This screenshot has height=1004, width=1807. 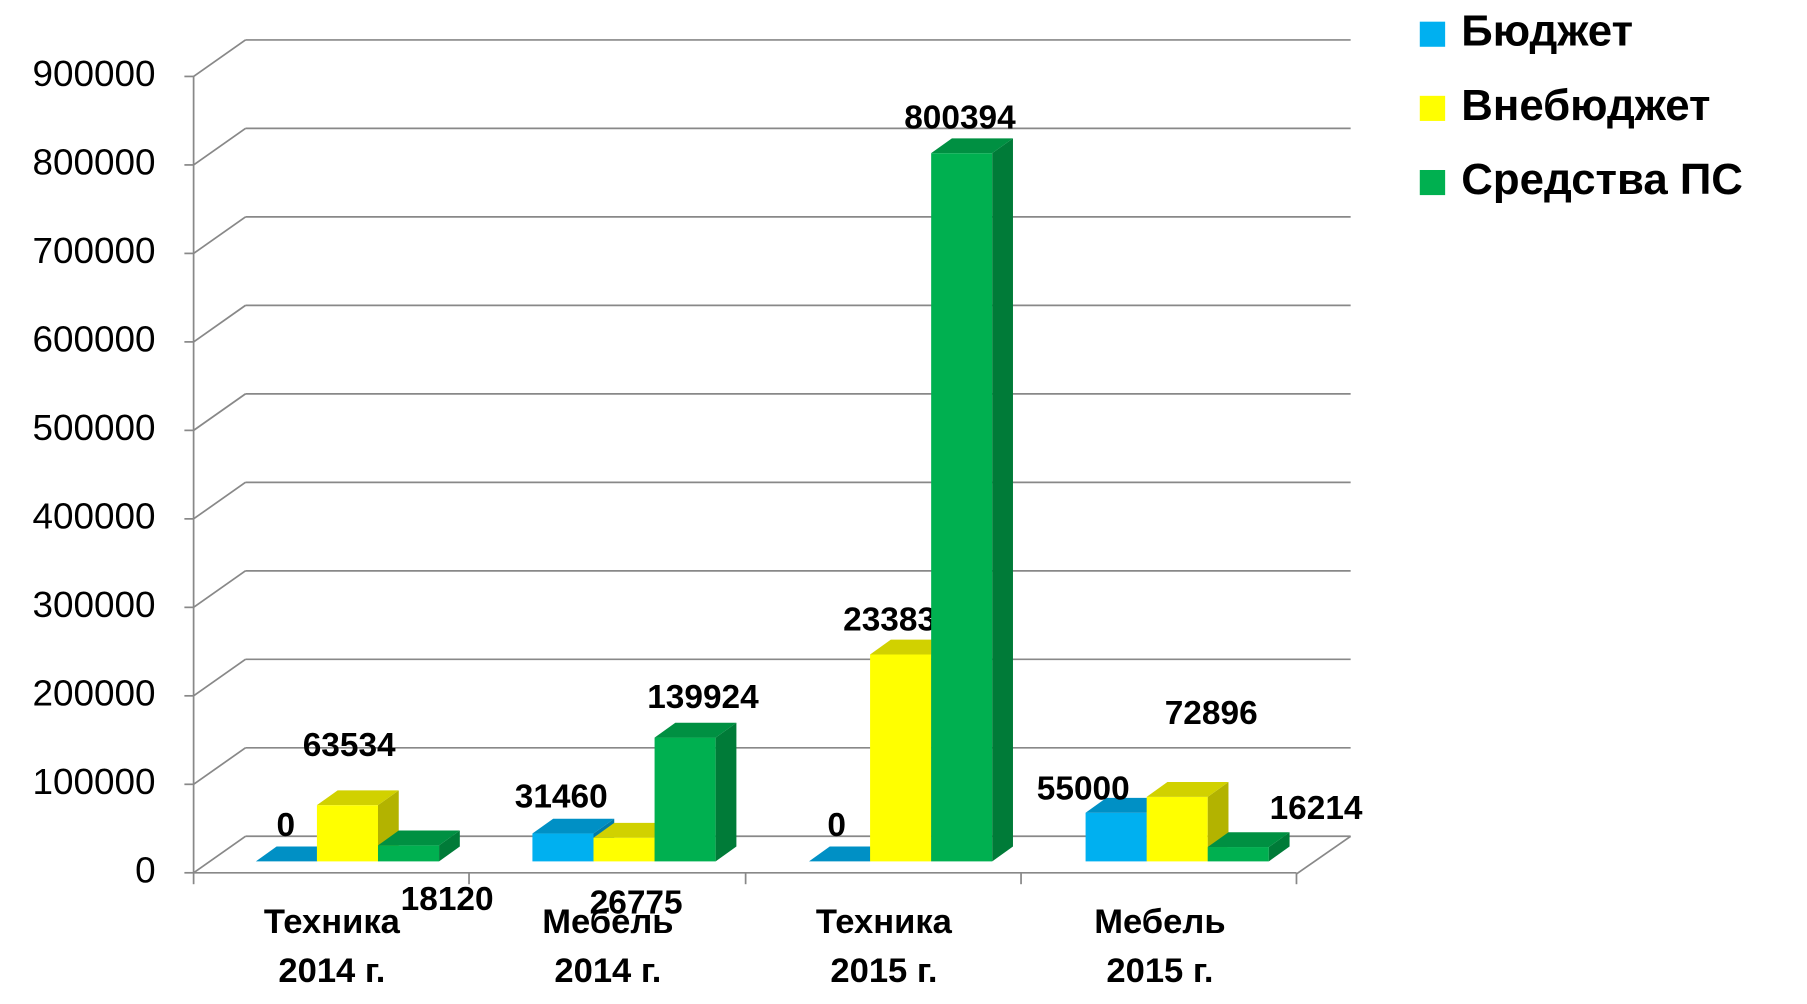 What do you see at coordinates (94, 604) in the screenshot?
I see `y-tick-label: 300000` at bounding box center [94, 604].